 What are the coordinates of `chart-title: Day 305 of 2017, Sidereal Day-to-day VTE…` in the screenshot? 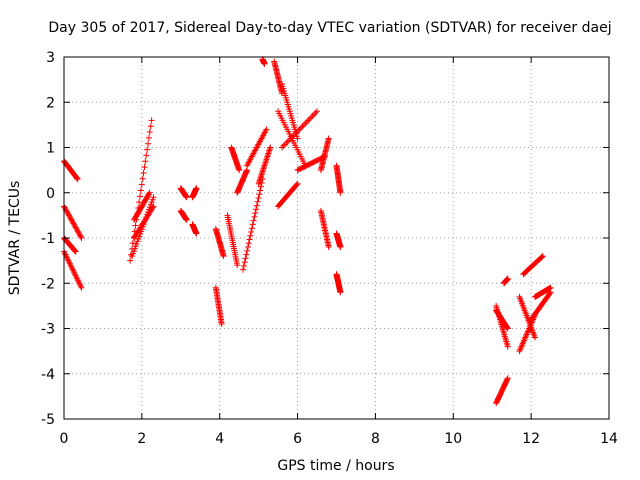 It's located at (329, 28).